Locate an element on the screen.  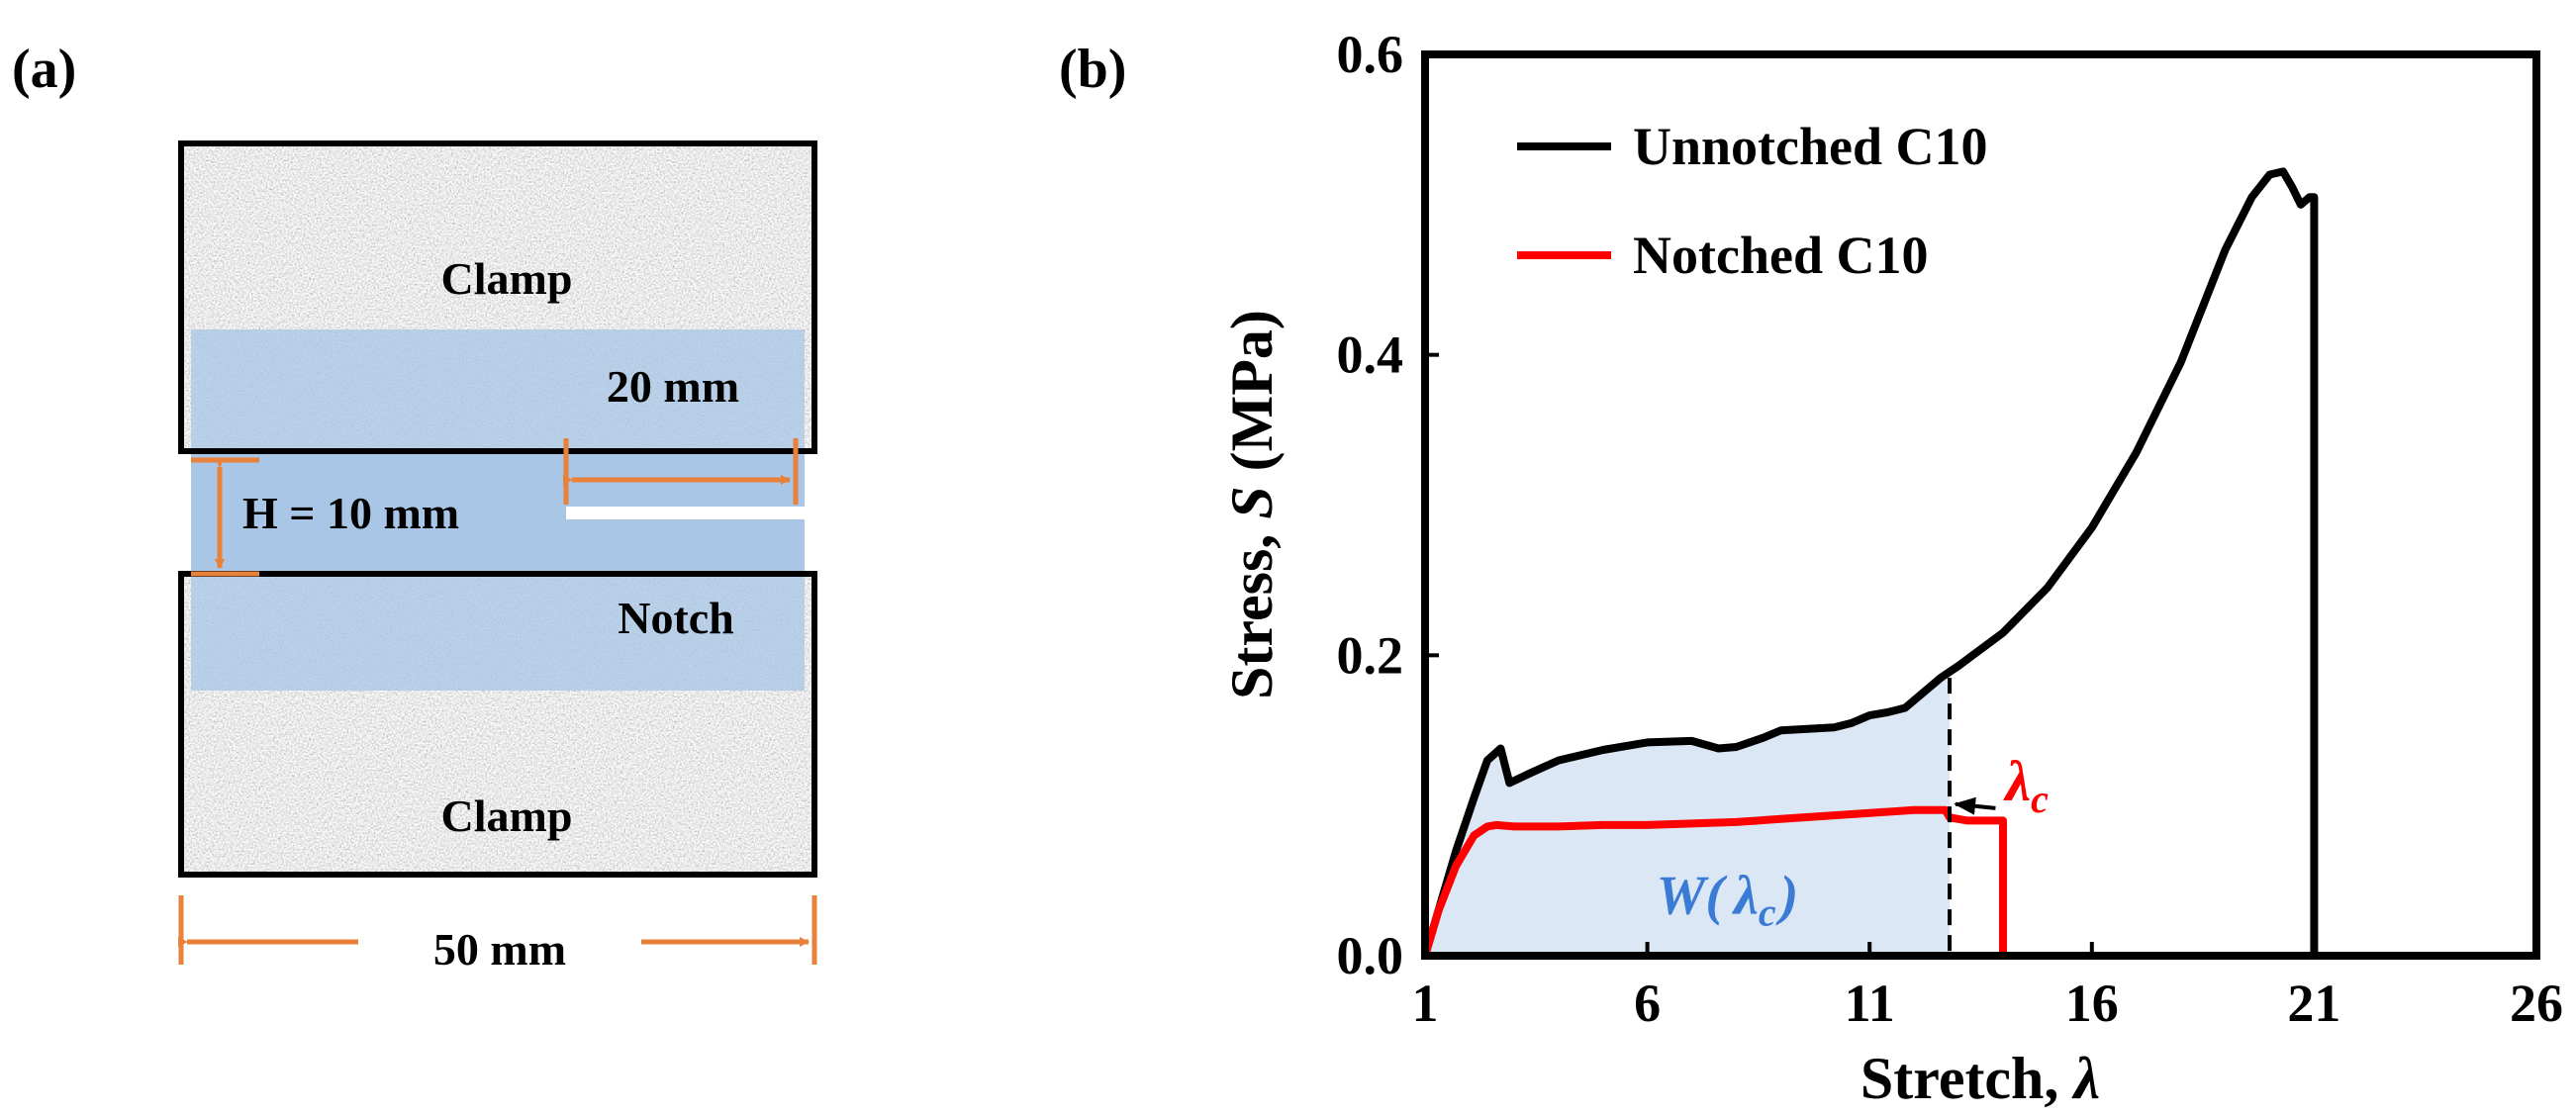
width-dimension is located at coordinates (497, 930).